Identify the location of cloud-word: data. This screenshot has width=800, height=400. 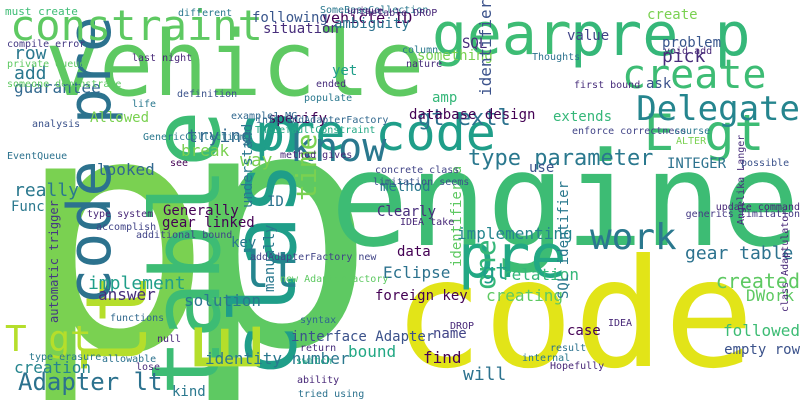
(414, 252).